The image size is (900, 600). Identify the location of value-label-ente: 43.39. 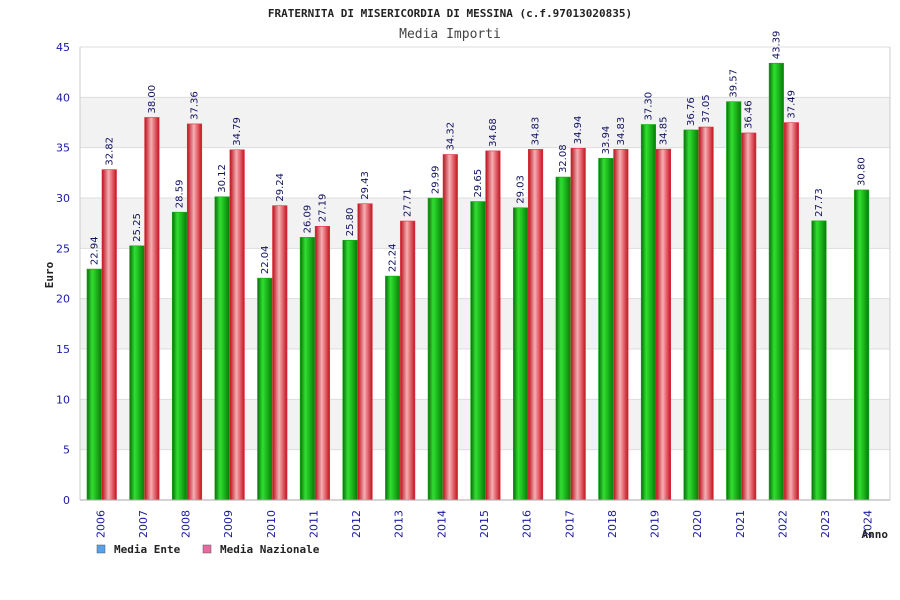
(776, 45).